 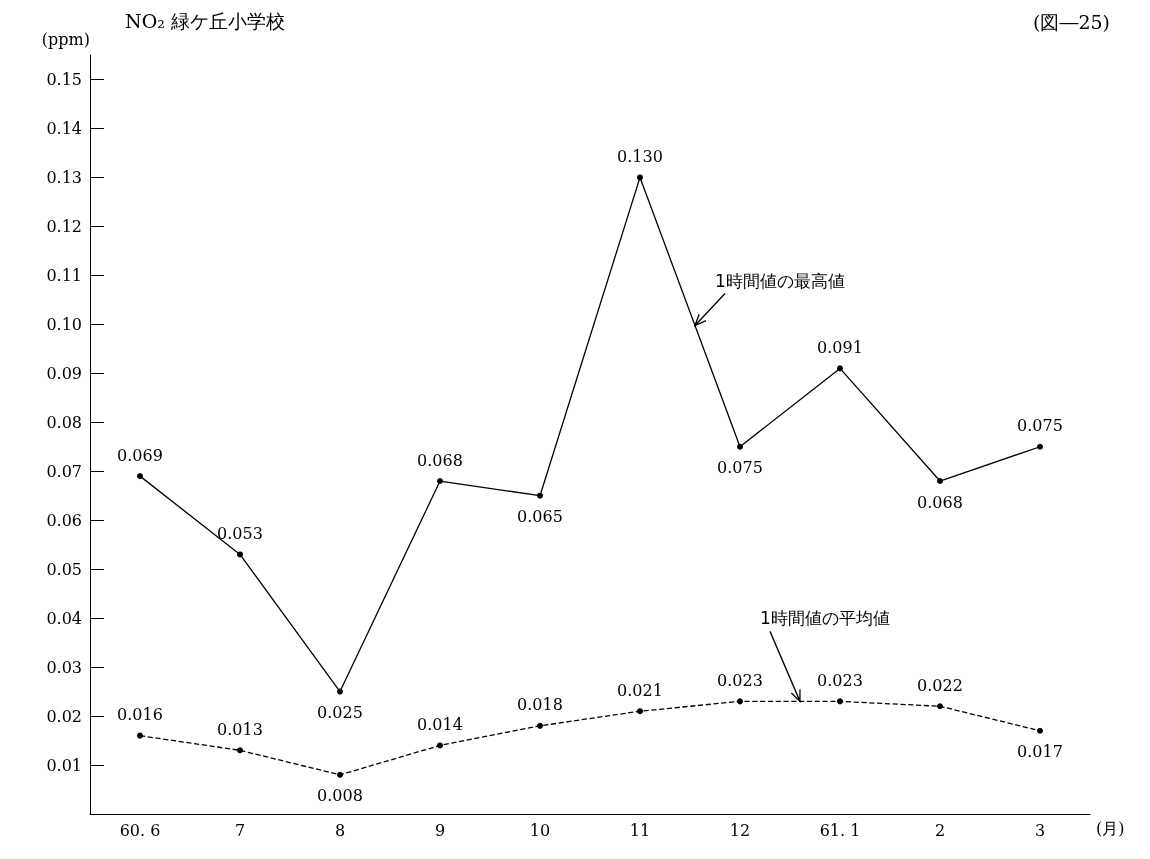 I want to click on y-tick-label: 0.14, so click(x=64, y=128).